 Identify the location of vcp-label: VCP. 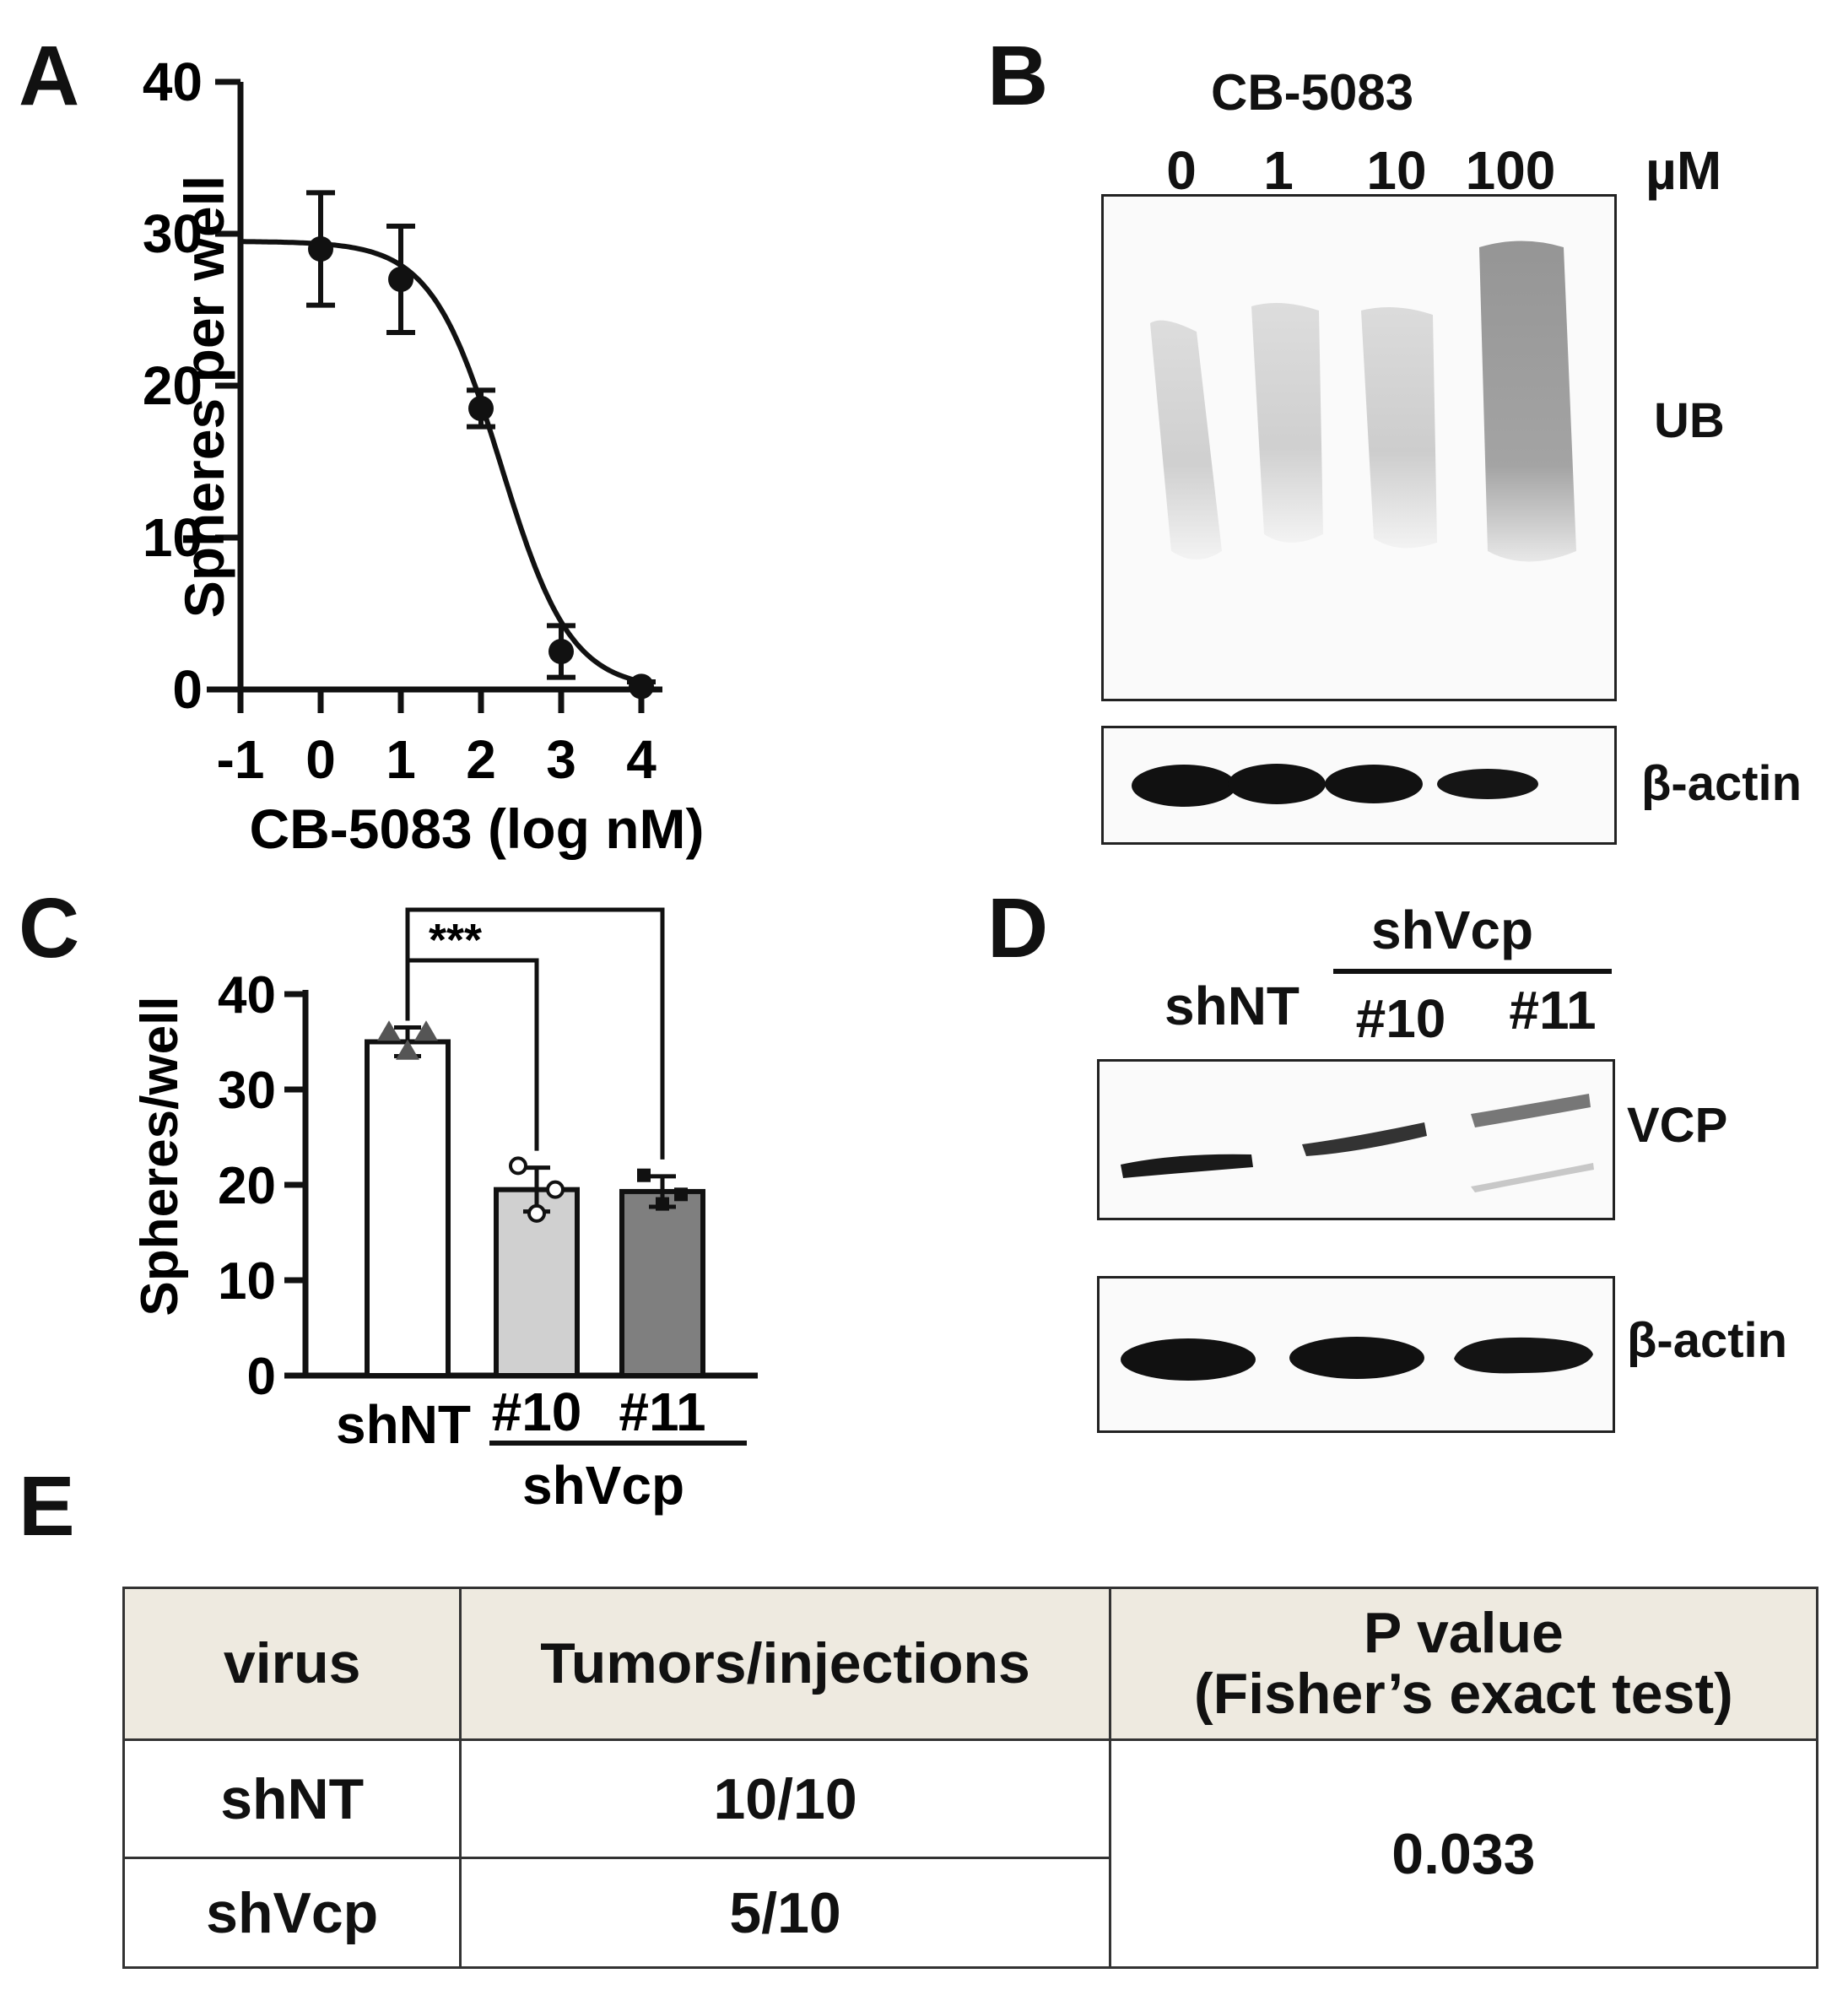
(1677, 1126).